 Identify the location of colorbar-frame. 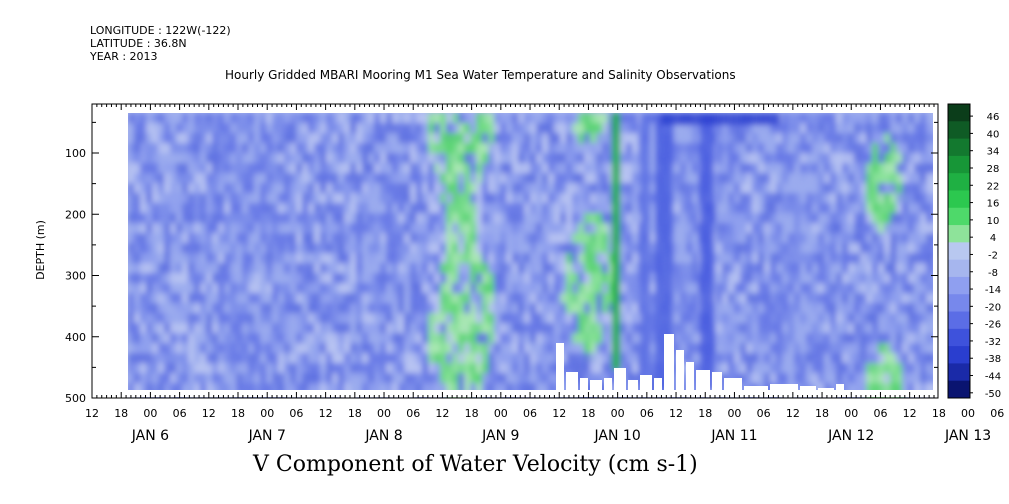
(959, 251).